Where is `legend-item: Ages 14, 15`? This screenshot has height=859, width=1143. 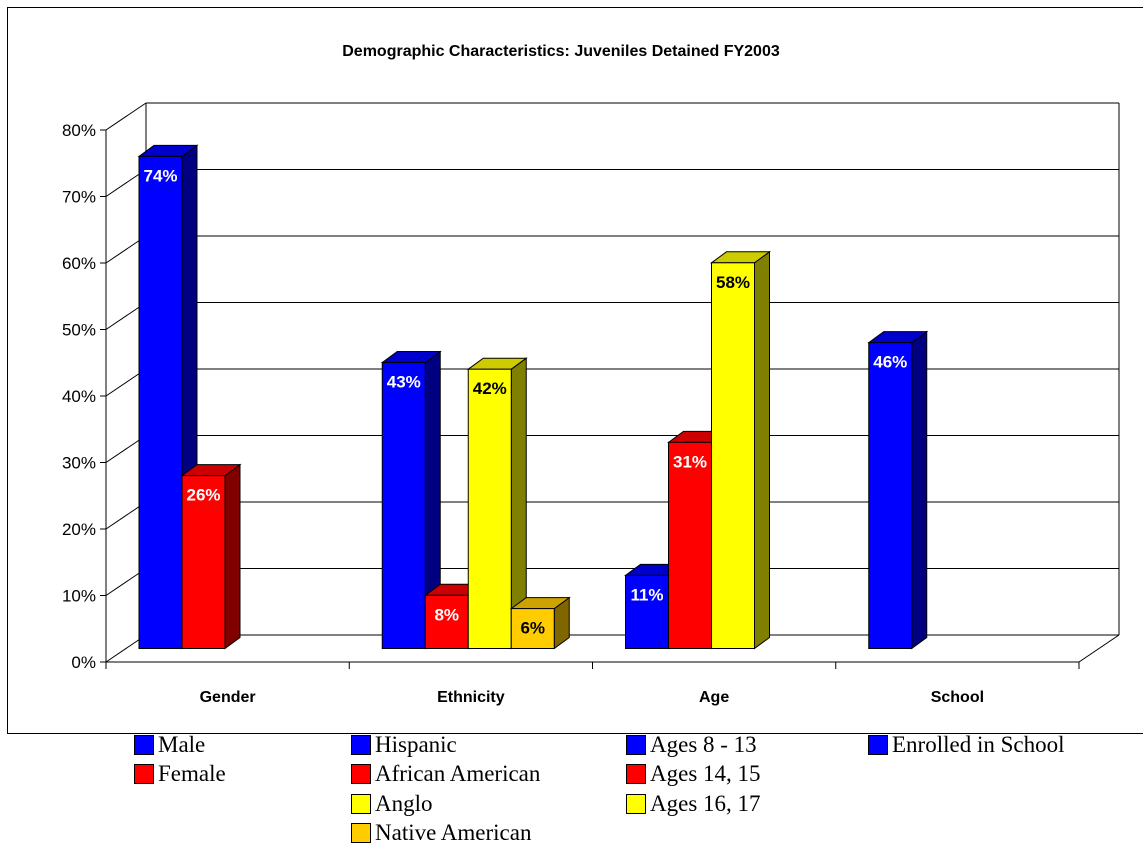 legend-item: Ages 14, 15 is located at coordinates (693, 773).